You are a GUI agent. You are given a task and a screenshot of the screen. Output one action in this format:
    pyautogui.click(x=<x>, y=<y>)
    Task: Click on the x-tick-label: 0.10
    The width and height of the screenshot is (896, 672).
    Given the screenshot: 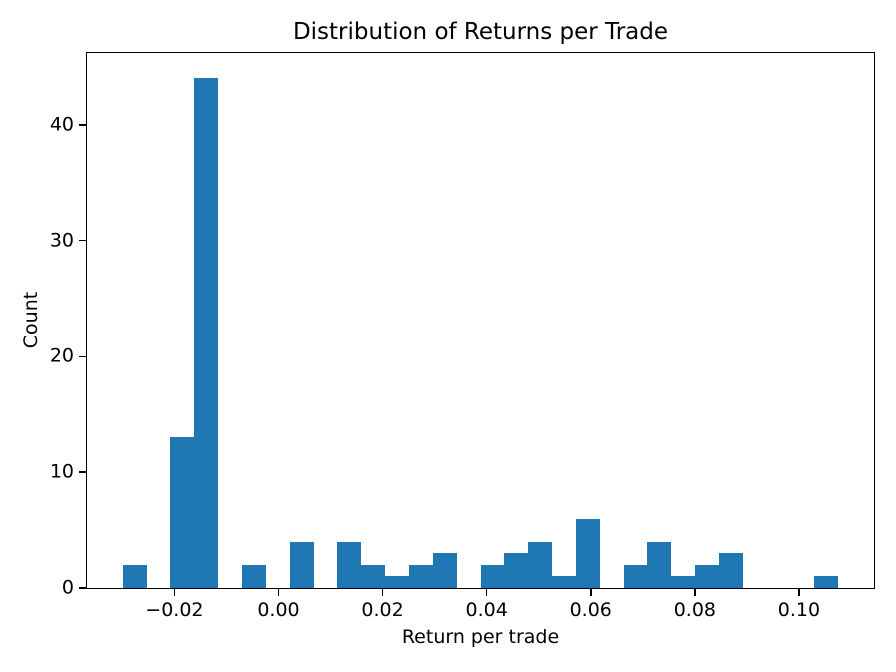 What is the action you would take?
    pyautogui.click(x=799, y=610)
    